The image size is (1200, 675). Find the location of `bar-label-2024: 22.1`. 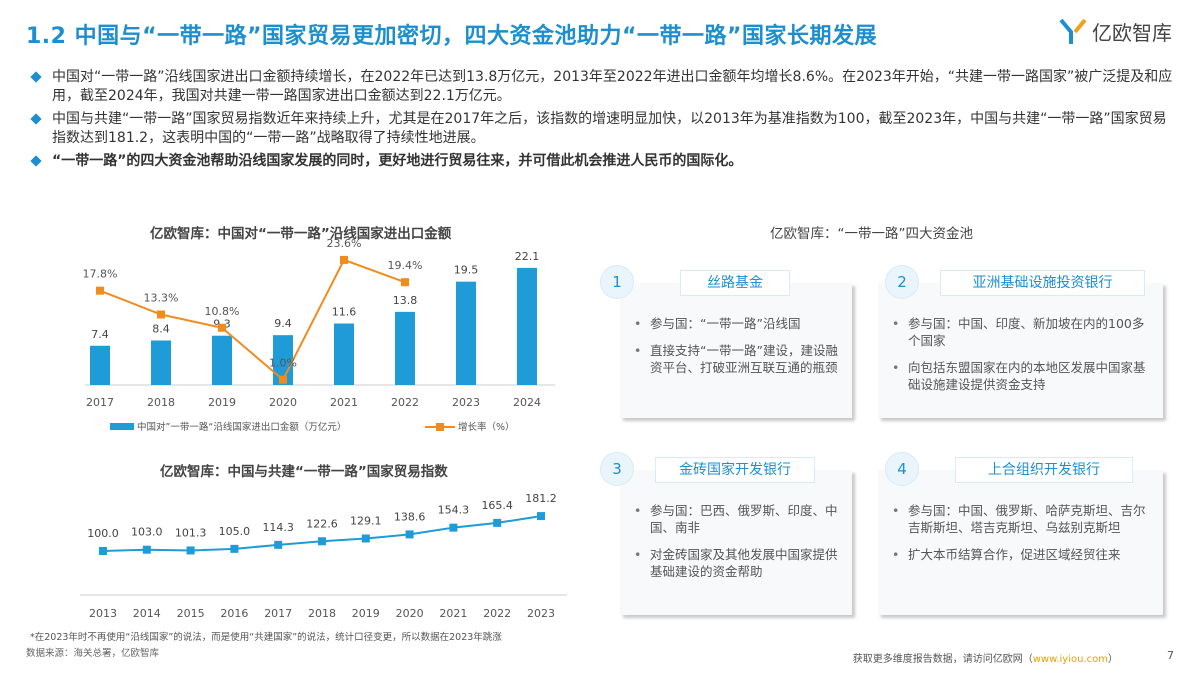

bar-label-2024: 22.1 is located at coordinates (527, 256).